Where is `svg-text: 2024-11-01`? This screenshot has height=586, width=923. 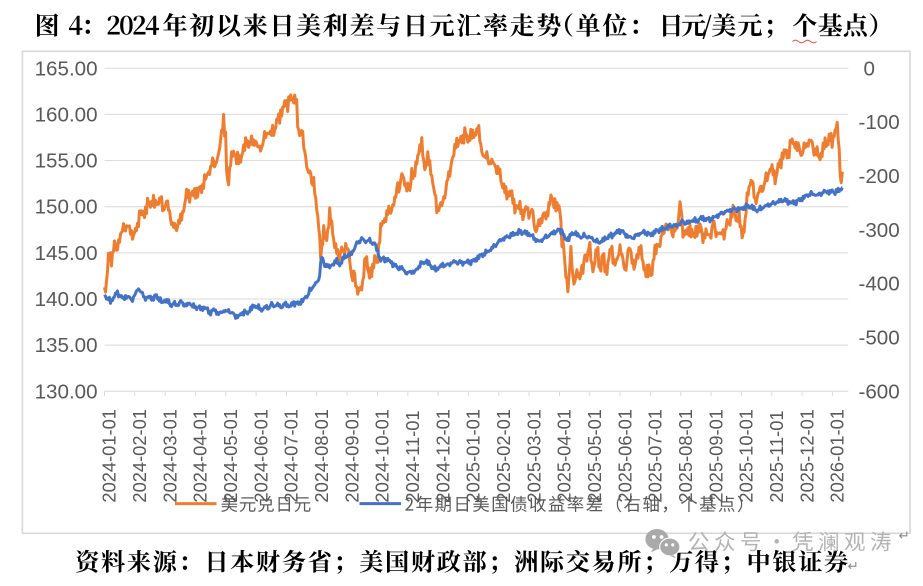
svg-text: 2024-11-01 is located at coordinates (412, 456).